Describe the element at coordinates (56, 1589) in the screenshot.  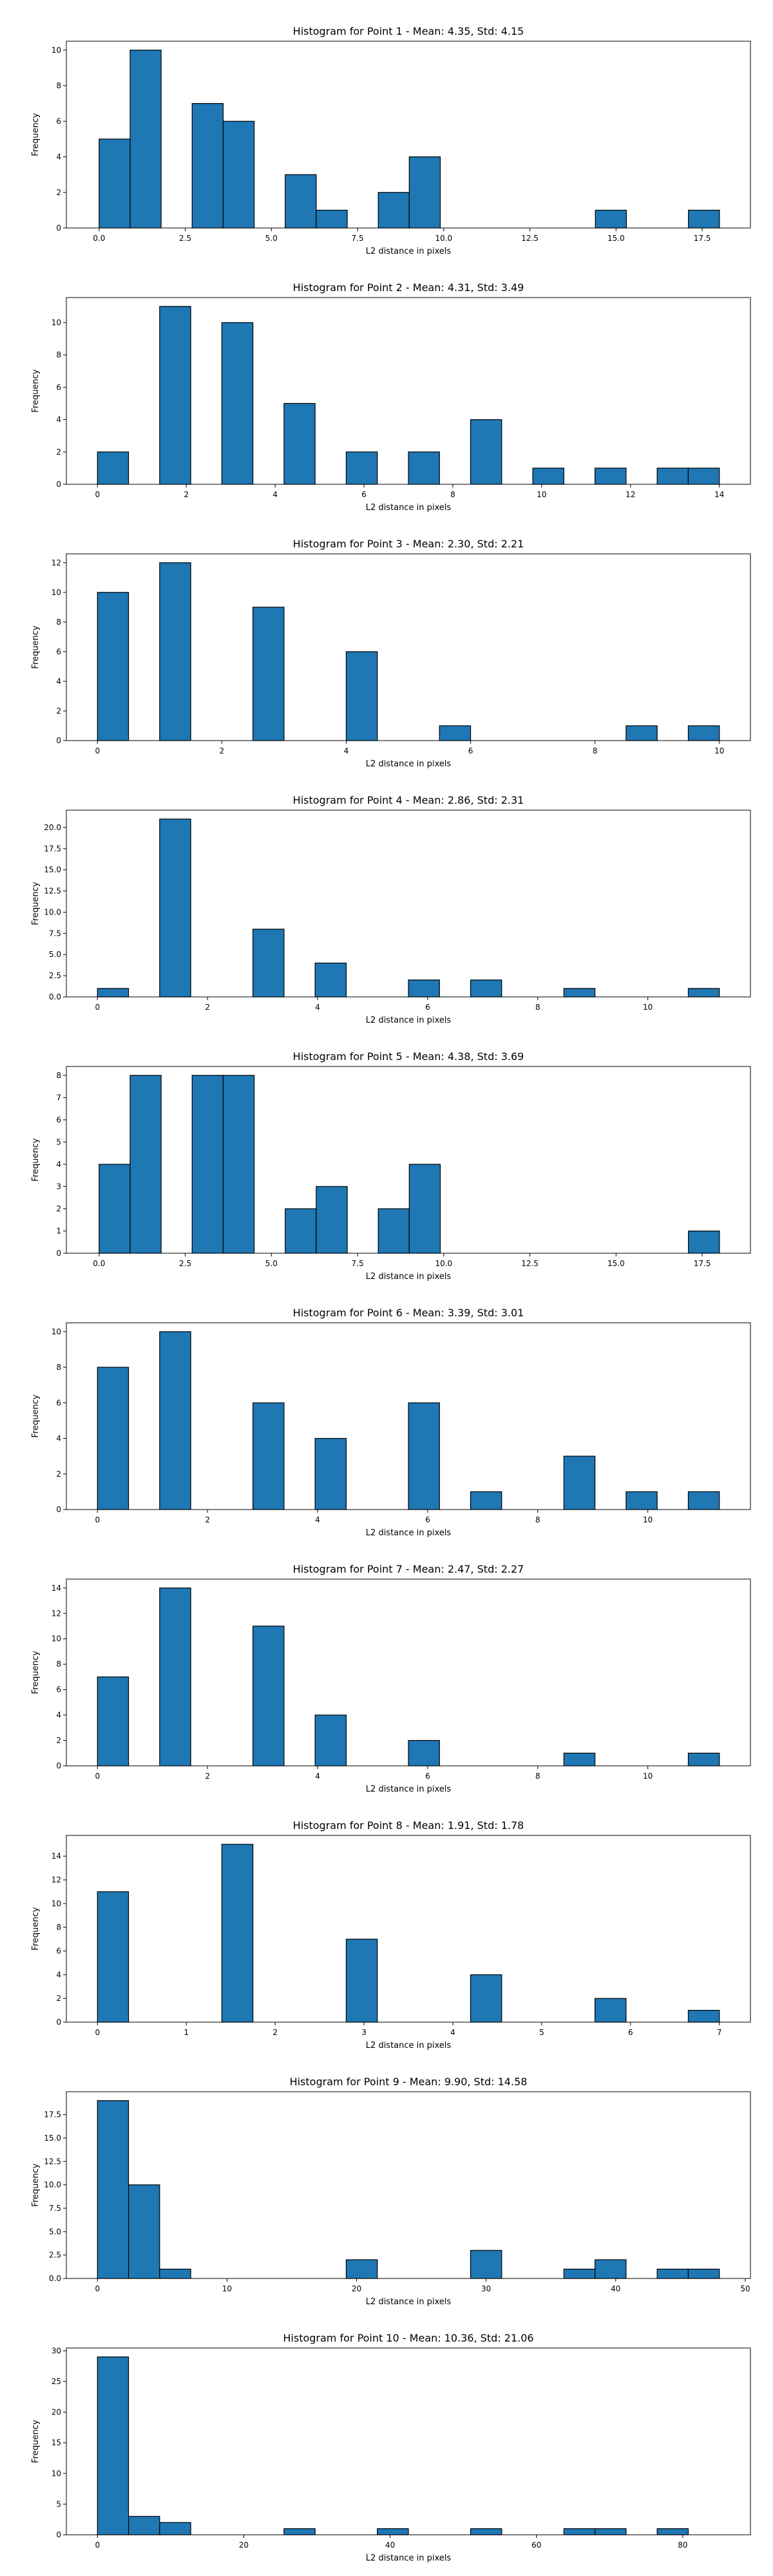
I see `y-tick-label: 14` at that location.